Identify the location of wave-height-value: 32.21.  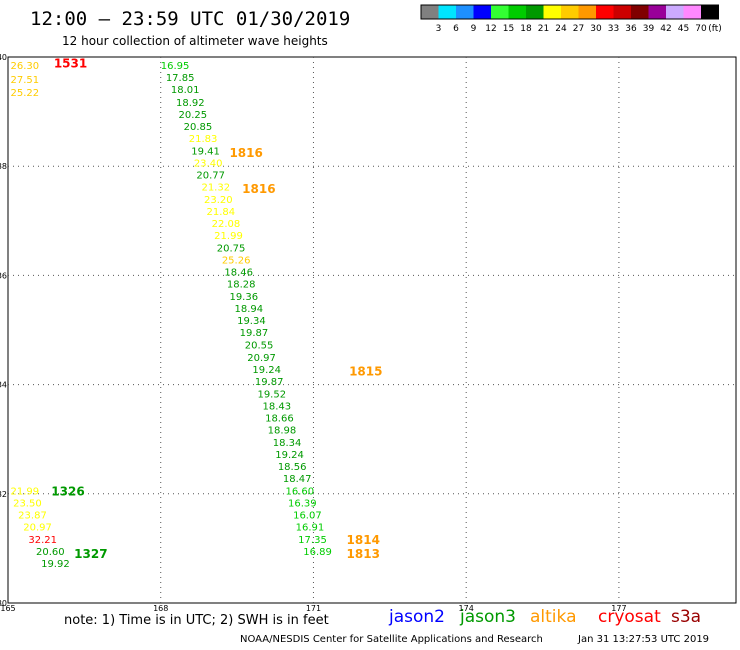
(42, 540).